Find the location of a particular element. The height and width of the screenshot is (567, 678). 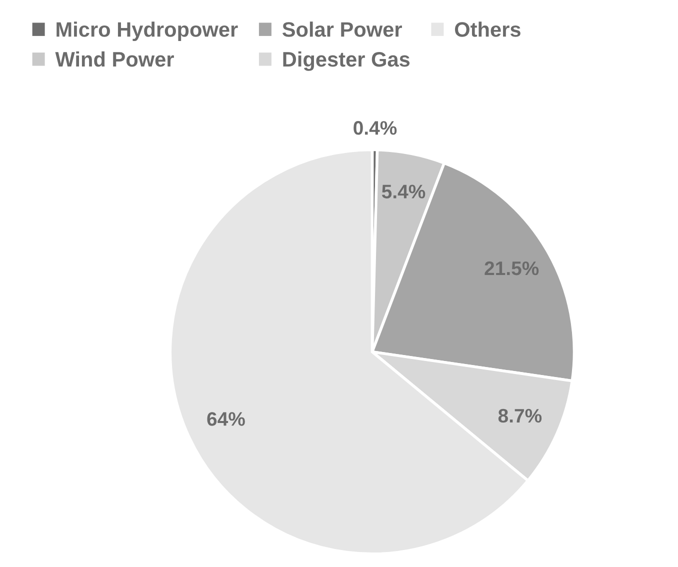

data-label: 5.4% is located at coordinates (404, 191).